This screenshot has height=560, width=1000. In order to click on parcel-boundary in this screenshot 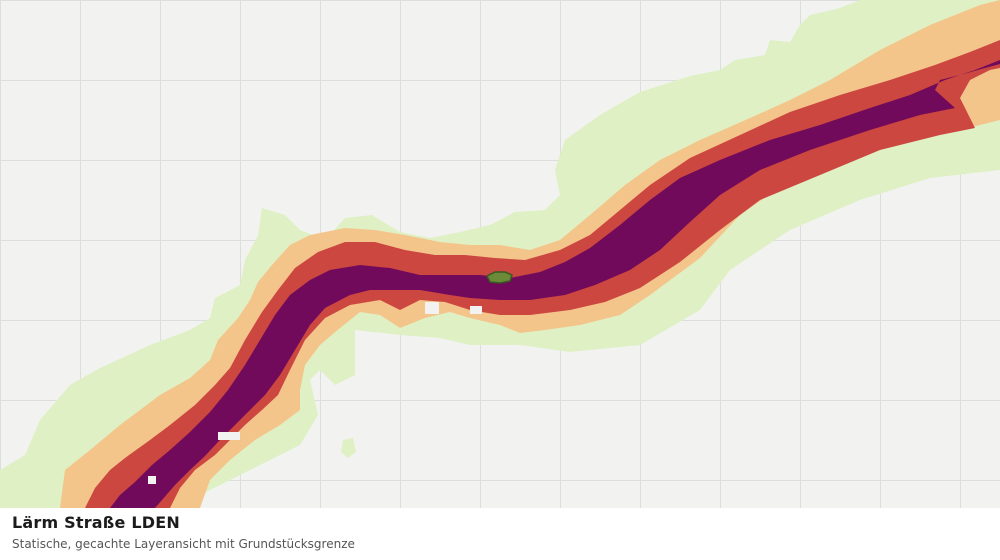, I will do `click(499, 277)`.